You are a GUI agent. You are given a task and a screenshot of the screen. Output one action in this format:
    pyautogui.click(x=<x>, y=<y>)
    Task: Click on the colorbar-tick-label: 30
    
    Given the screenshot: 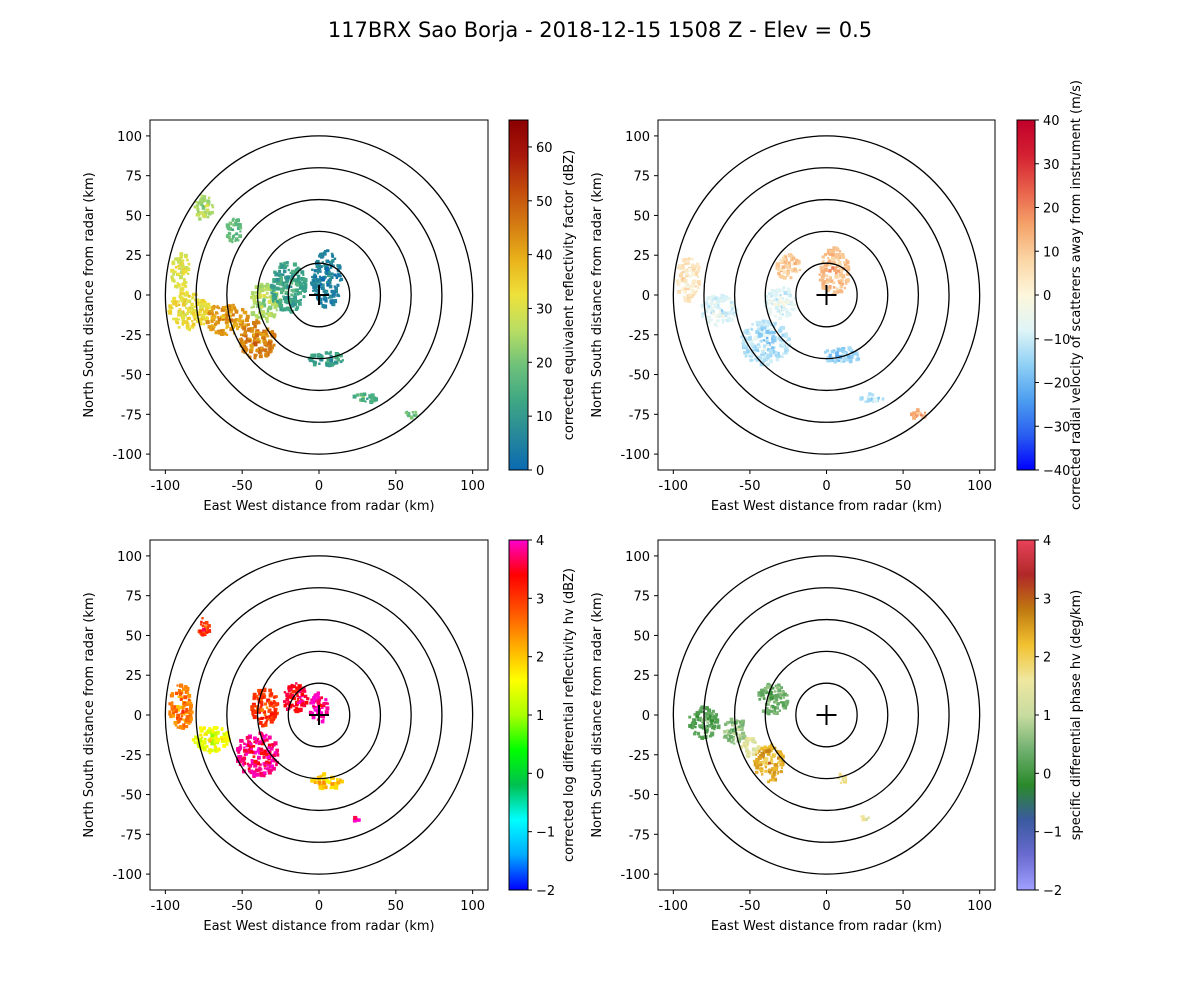 What is the action you would take?
    pyautogui.click(x=544, y=309)
    